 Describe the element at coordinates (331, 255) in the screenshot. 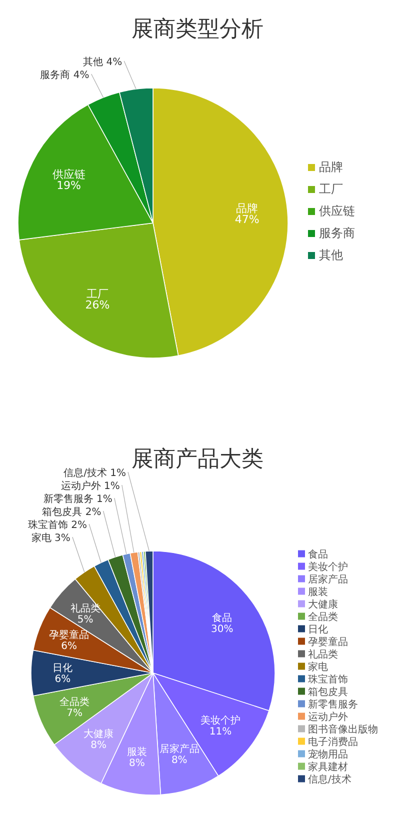

I see `legend-label: 其他` at that location.